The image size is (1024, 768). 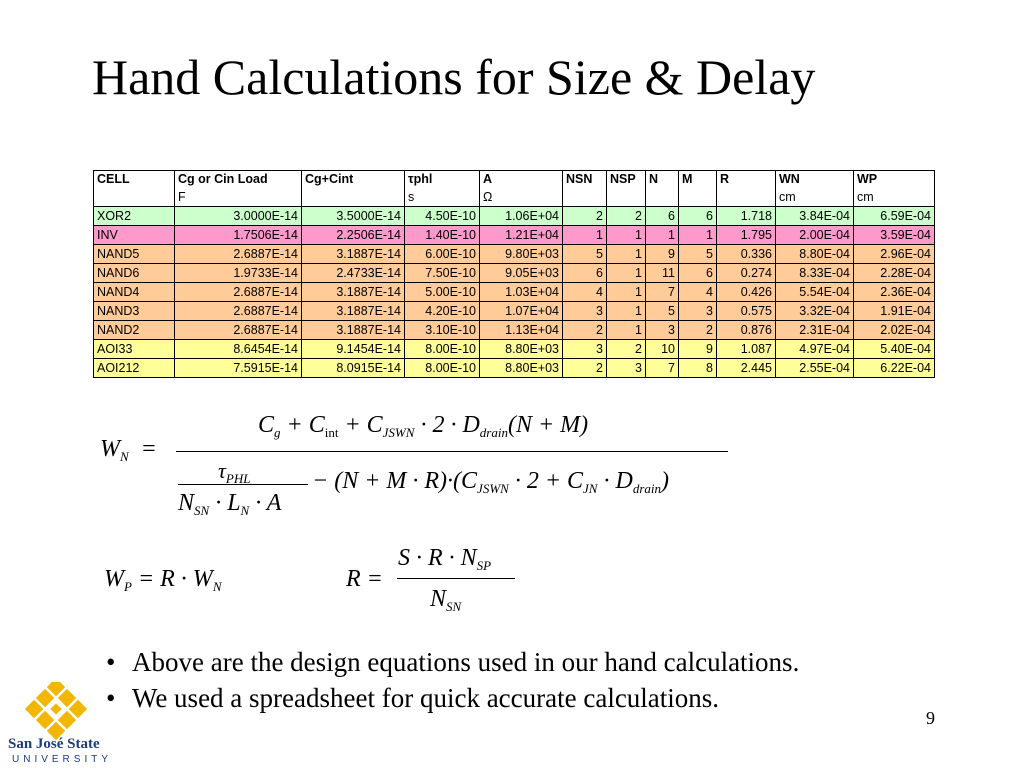 What do you see at coordinates (134, 273) in the screenshot?
I see `cell-name: NAND6` at bounding box center [134, 273].